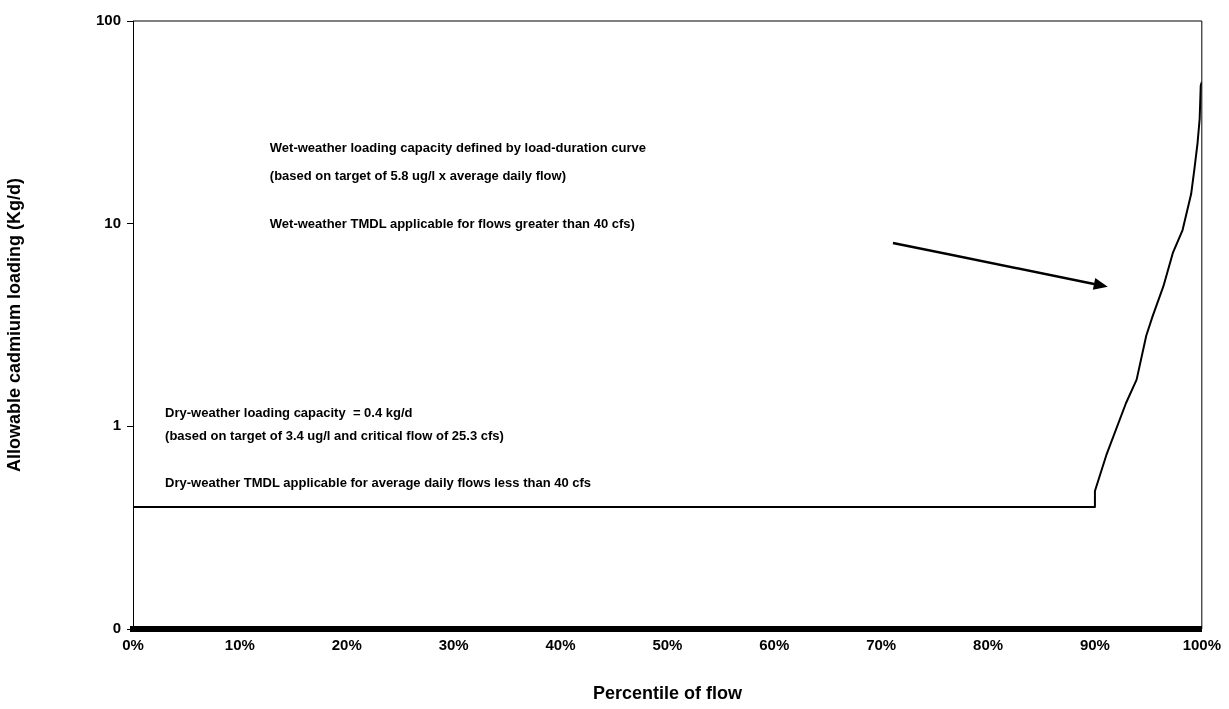 The width and height of the screenshot is (1229, 709). I want to click on annotation: Dry-weather TMDL applicable for average daily flows less than 40 cfs, so click(378, 482).